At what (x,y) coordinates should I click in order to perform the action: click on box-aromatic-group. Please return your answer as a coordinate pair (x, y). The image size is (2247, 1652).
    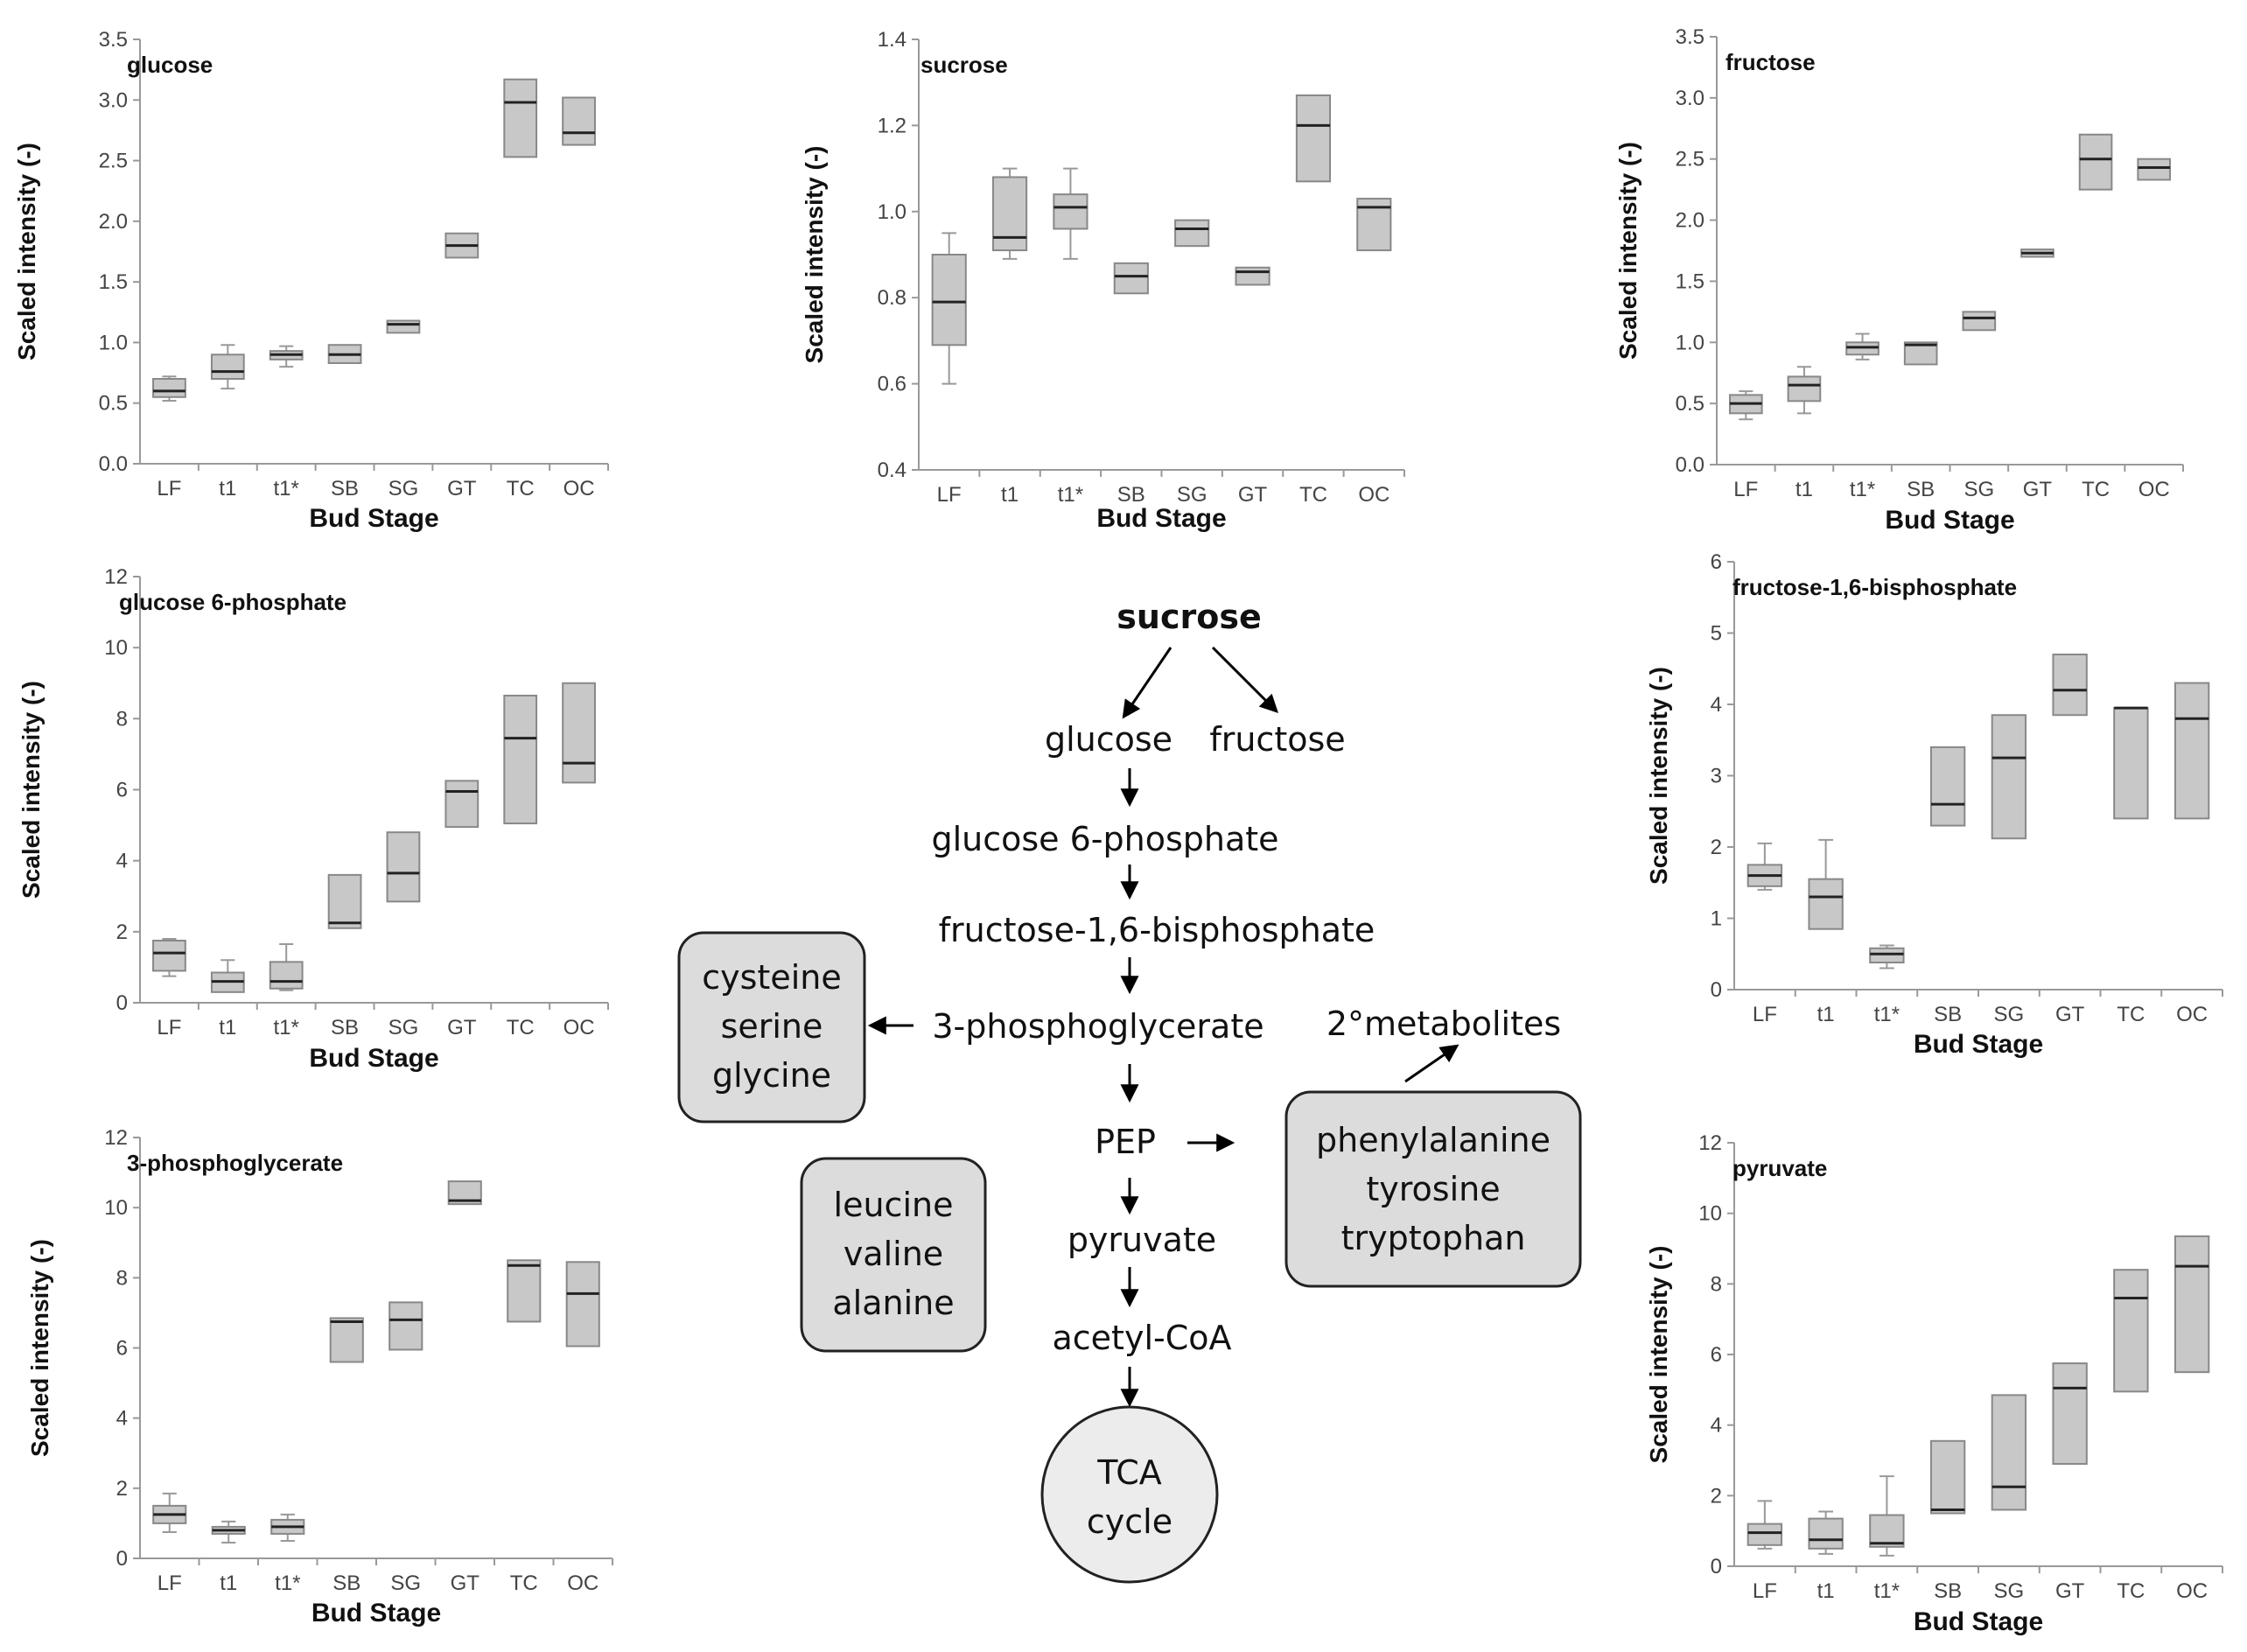
    Looking at the image, I should click on (1433, 1189).